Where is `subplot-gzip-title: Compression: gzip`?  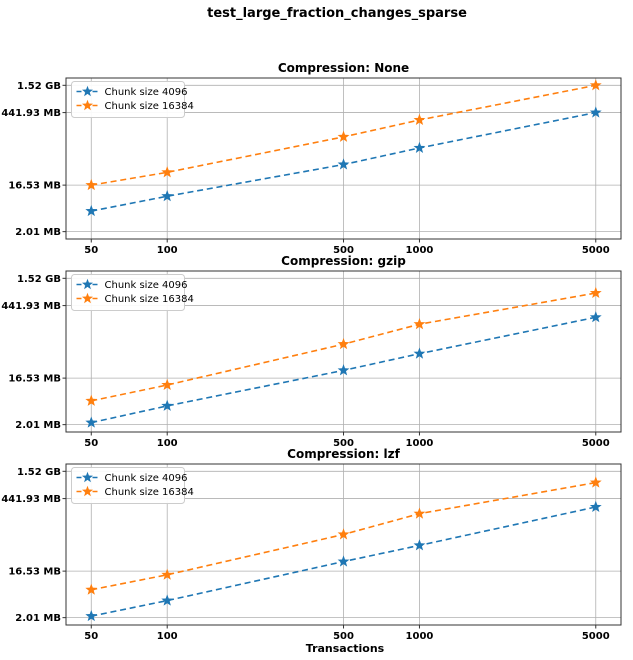
subplot-gzip-title: Compression: gzip is located at coordinates (343, 261).